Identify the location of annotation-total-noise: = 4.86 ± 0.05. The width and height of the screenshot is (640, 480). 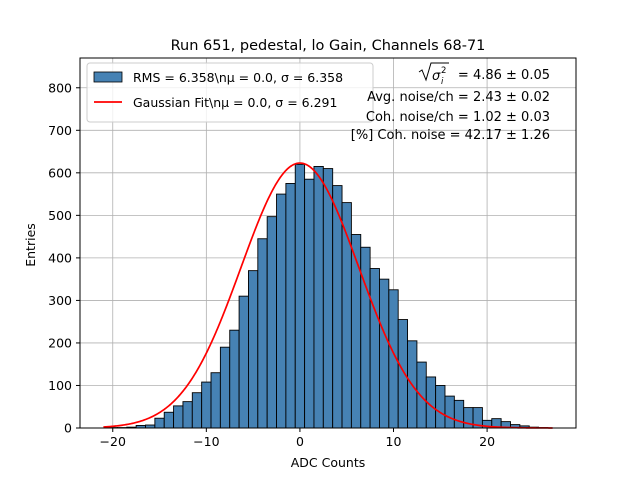
(504, 75).